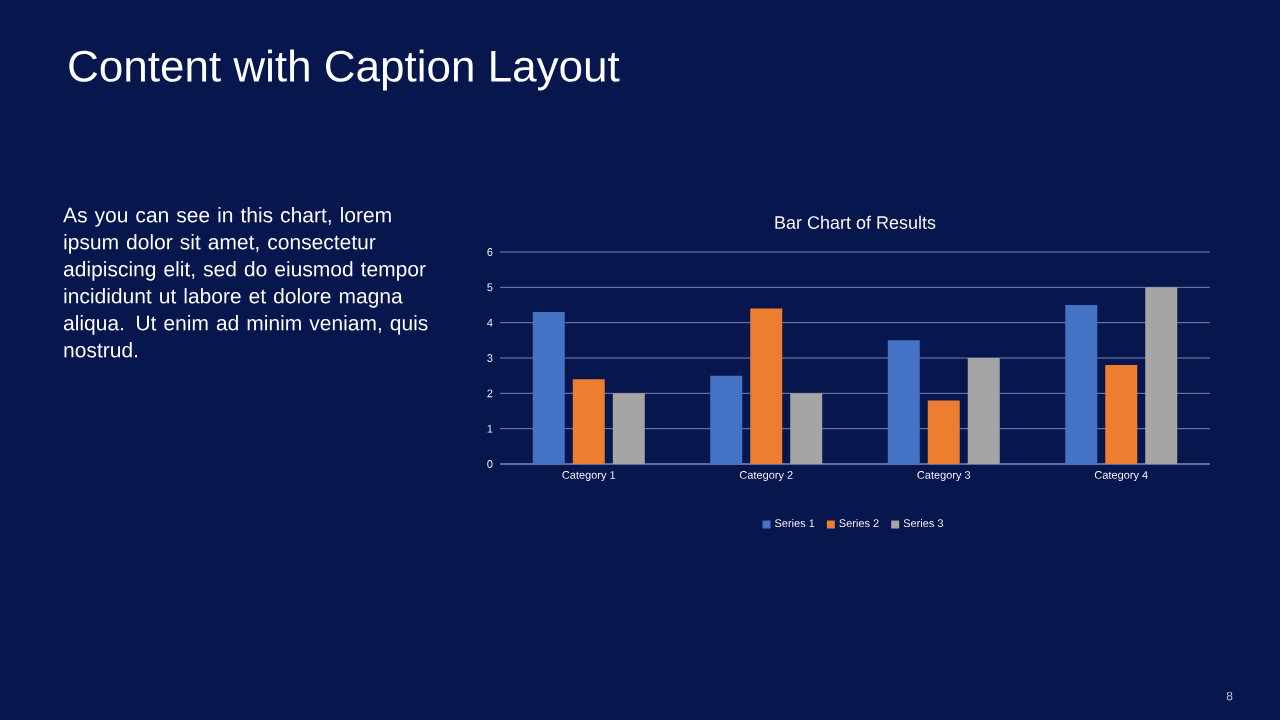 This screenshot has height=720, width=1280. I want to click on text: Content with Caption Layout, so click(344, 70).